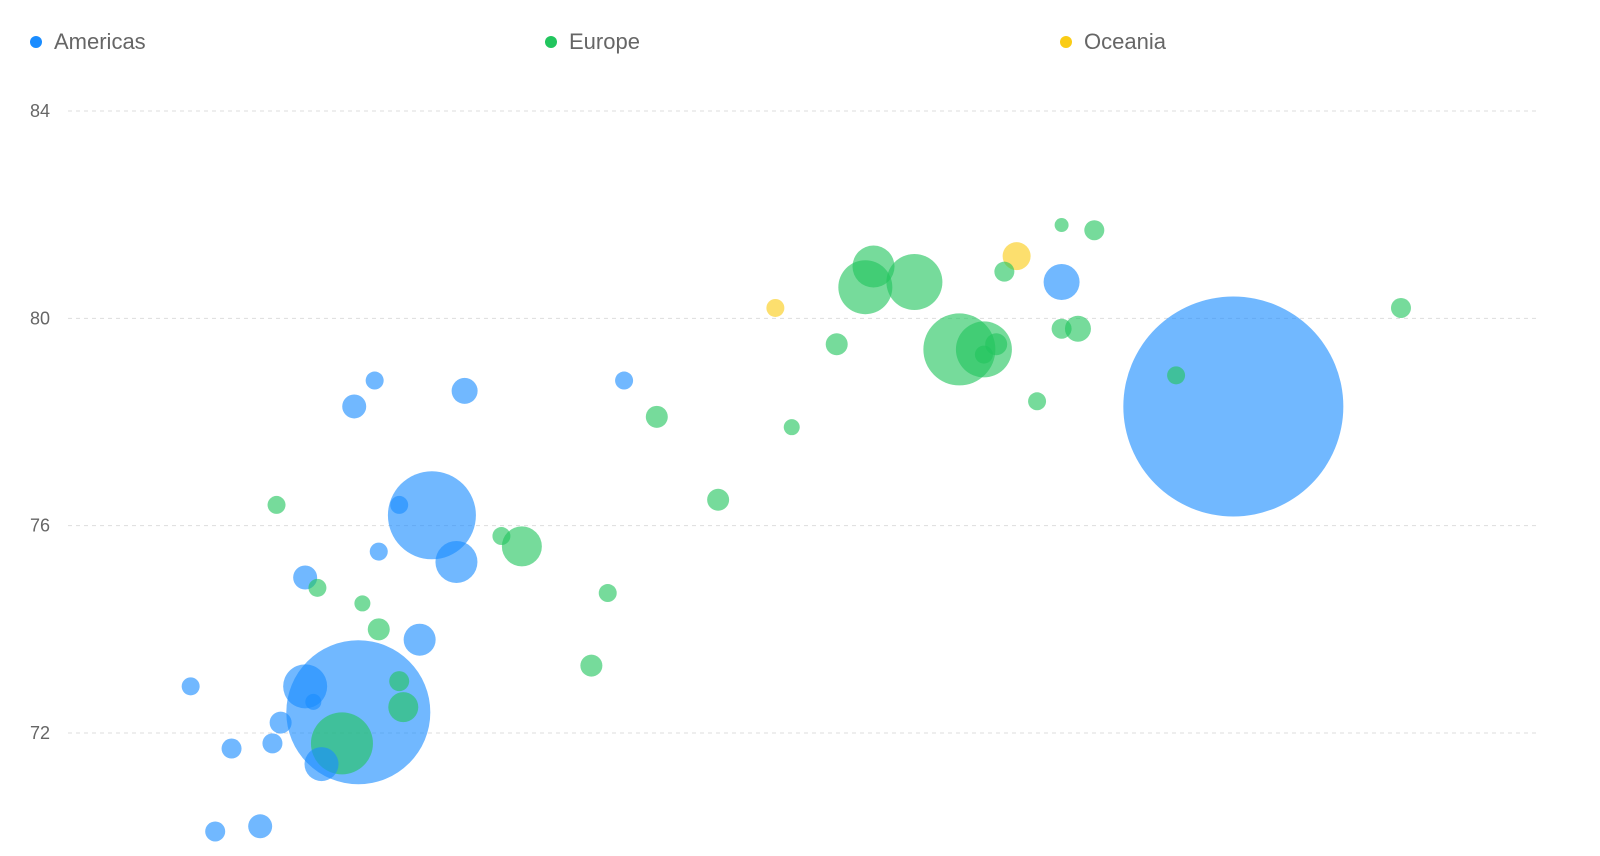 Image resolution: width=1600 pixels, height=856 pixels. What do you see at coordinates (40, 526) in the screenshot?
I see `y-tick-label-76: 76` at bounding box center [40, 526].